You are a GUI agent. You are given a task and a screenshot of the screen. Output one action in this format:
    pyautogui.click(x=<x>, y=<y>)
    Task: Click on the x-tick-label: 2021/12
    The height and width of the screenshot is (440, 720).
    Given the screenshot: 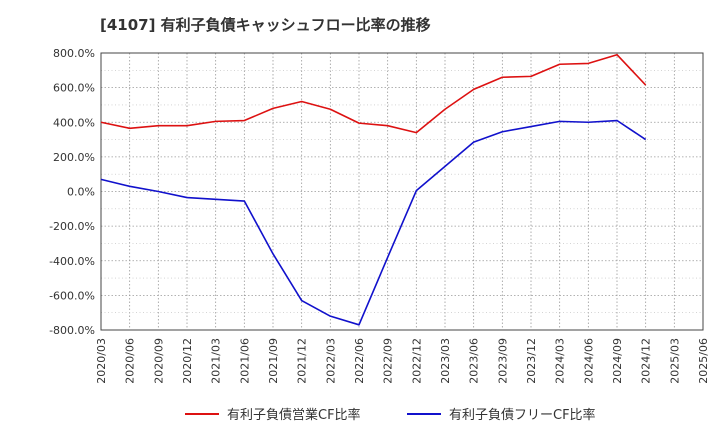 What is the action you would take?
    pyautogui.click(x=302, y=361)
    